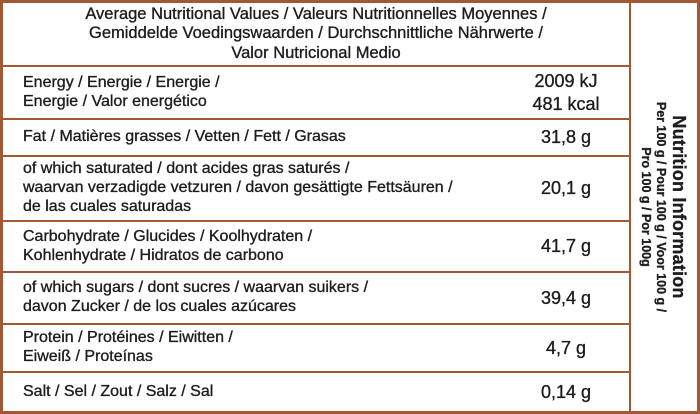 The image size is (700, 414). I want to click on row-energy-value: 2009 kJ 481 kcal, so click(566, 92).